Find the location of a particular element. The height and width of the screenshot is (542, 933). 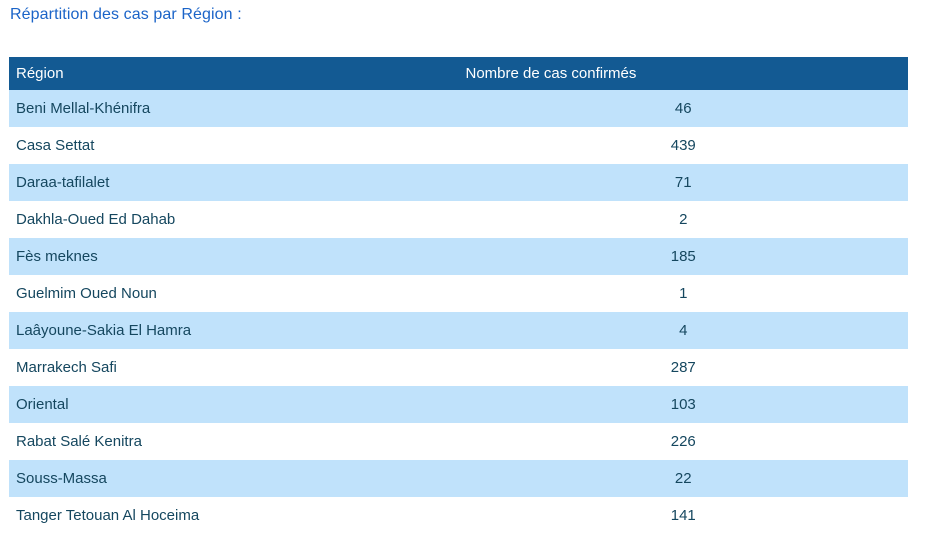

region-cell: Casa Settat is located at coordinates (234, 145).